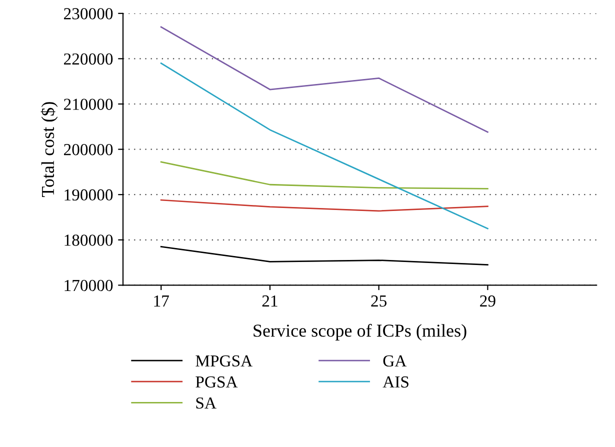  I want to click on legend-label: PGSA, so click(217, 382).